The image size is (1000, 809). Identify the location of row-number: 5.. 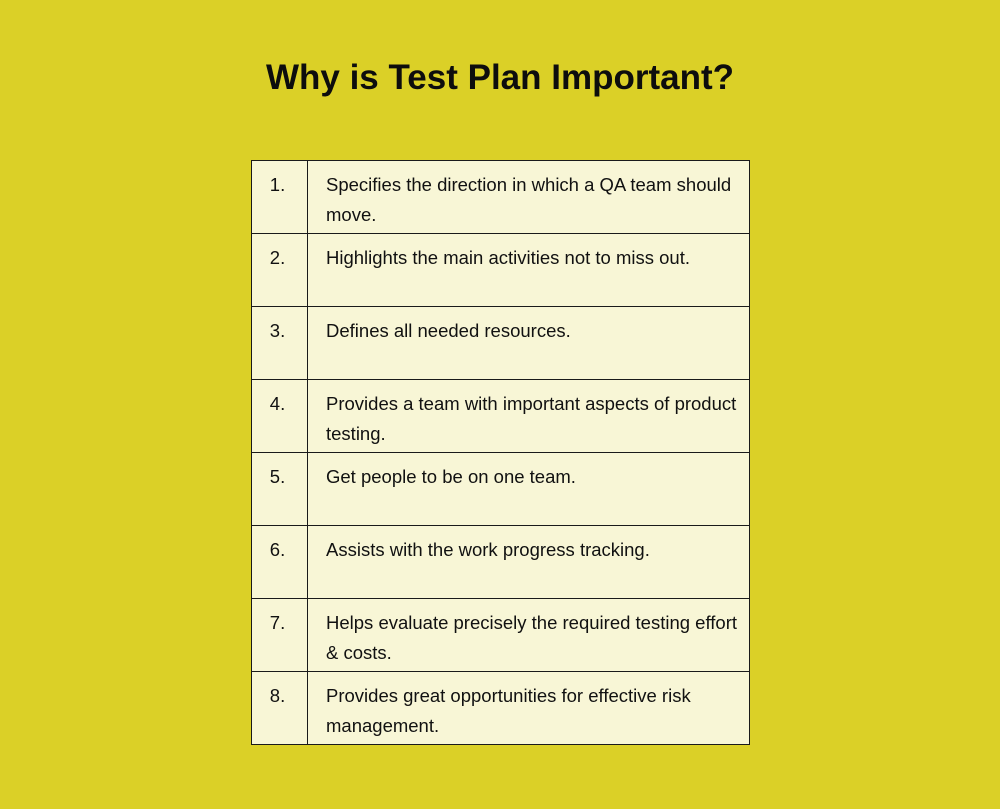
(279, 489).